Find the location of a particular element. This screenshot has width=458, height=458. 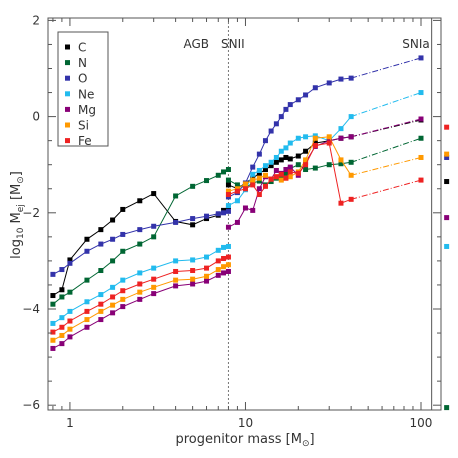

y-axis-label-close: ] is located at coordinates (16, 173).